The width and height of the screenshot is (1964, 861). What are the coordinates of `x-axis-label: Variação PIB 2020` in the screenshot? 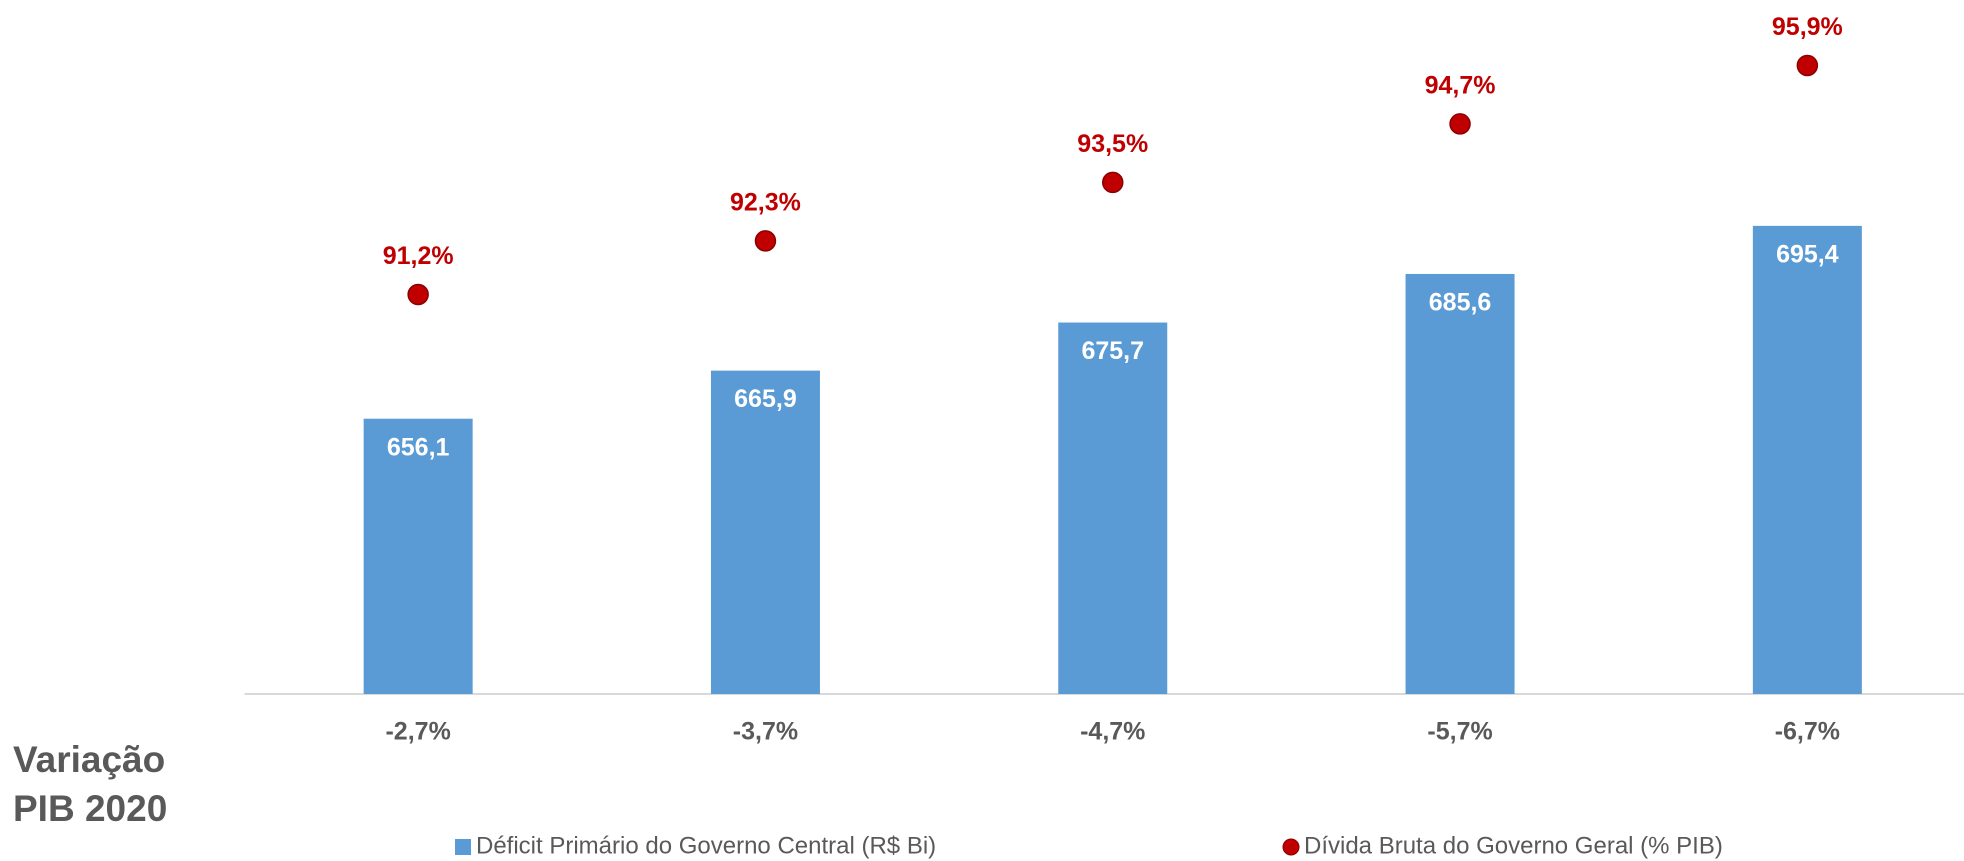 It's located at (90, 784).